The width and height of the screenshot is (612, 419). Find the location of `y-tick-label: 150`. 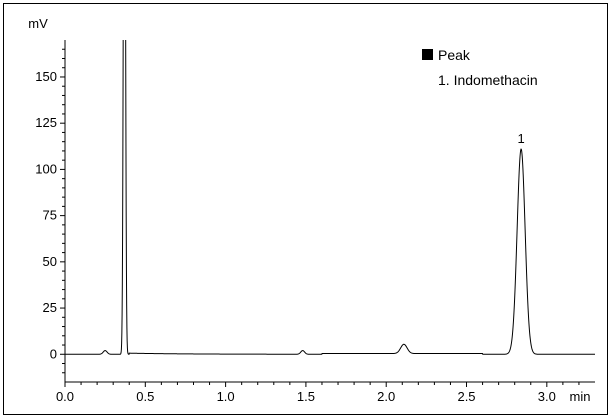

y-tick-label: 150 is located at coordinates (46, 76).